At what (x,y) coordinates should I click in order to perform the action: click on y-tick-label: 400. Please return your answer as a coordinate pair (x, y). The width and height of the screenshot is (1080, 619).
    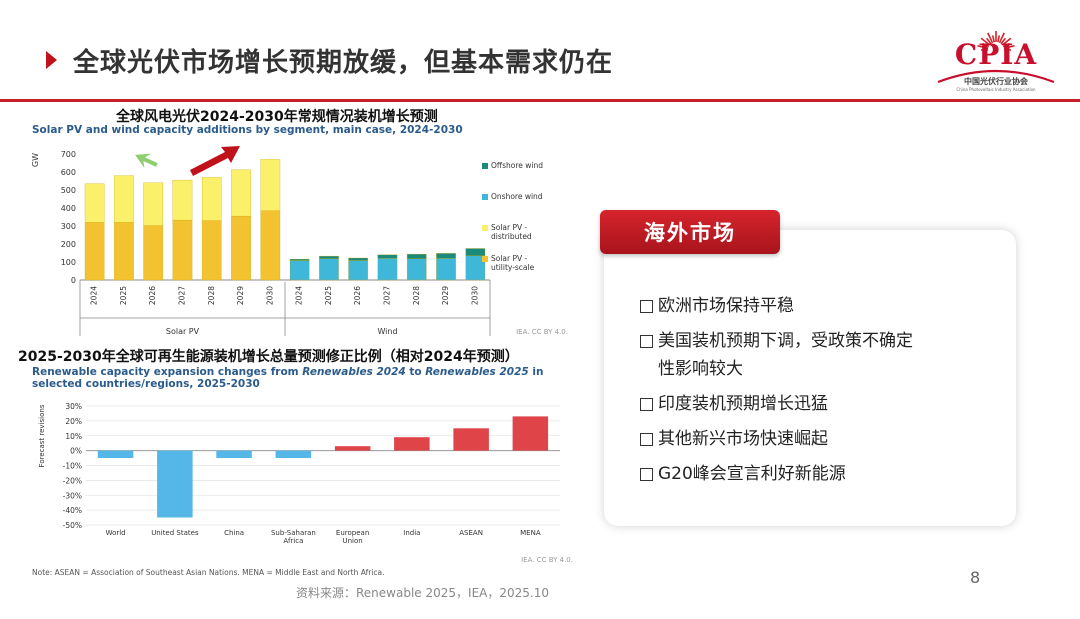
    Looking at the image, I should click on (68, 208).